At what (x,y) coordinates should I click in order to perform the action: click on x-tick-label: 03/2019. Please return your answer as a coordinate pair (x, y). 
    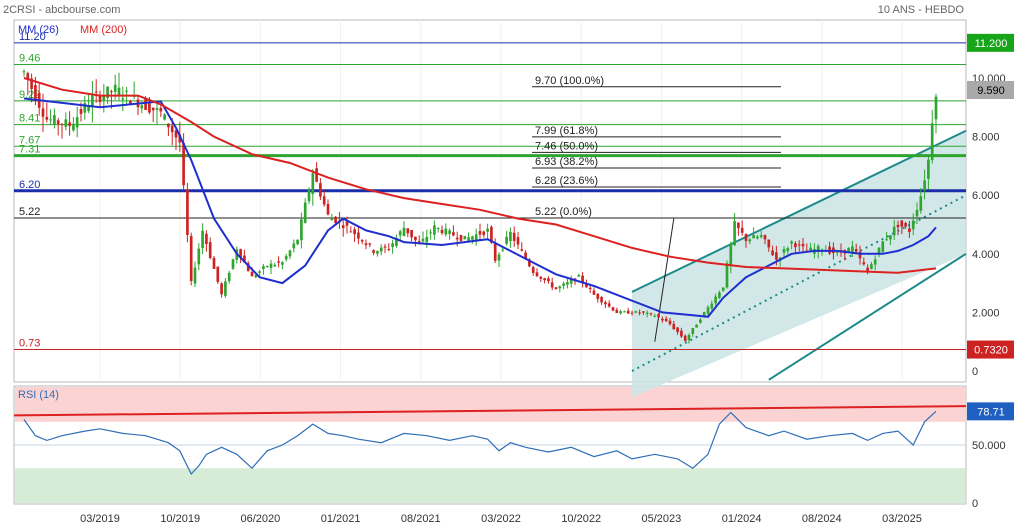
    Looking at the image, I should click on (100, 519).